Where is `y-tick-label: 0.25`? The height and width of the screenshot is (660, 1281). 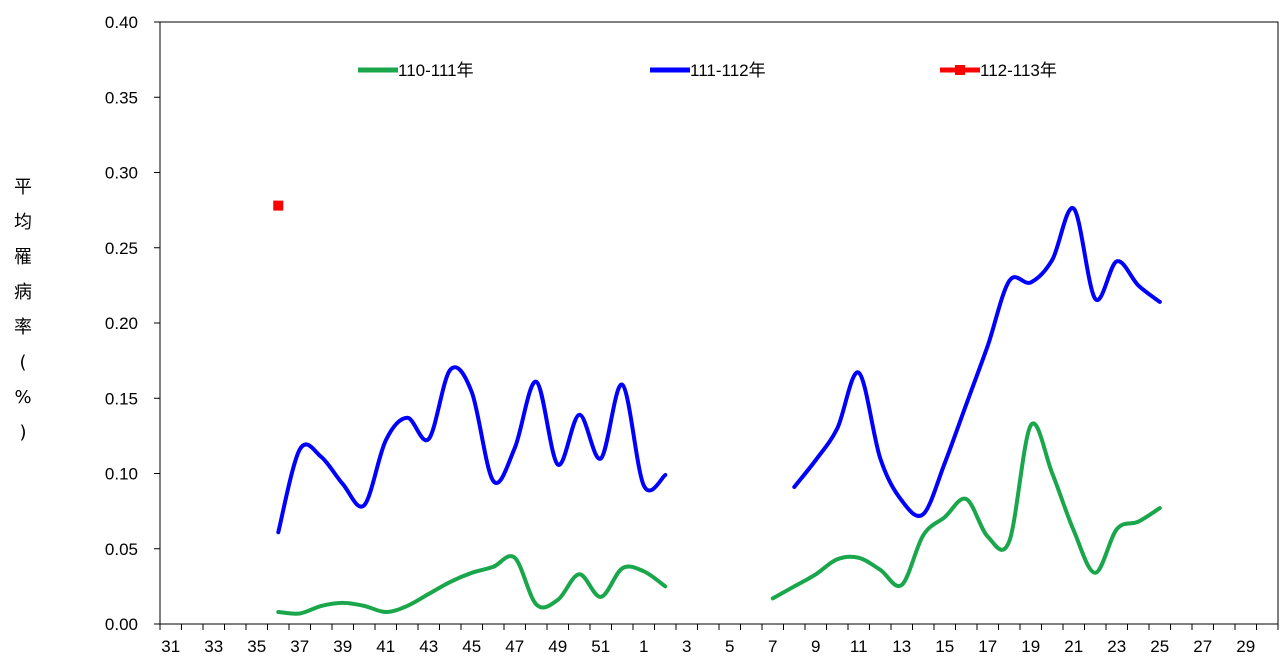
y-tick-label: 0.25 is located at coordinates (121, 248).